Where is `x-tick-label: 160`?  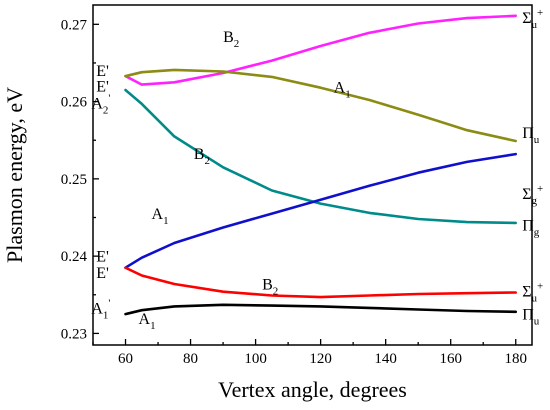 x-tick-label: 160 is located at coordinates (450, 359).